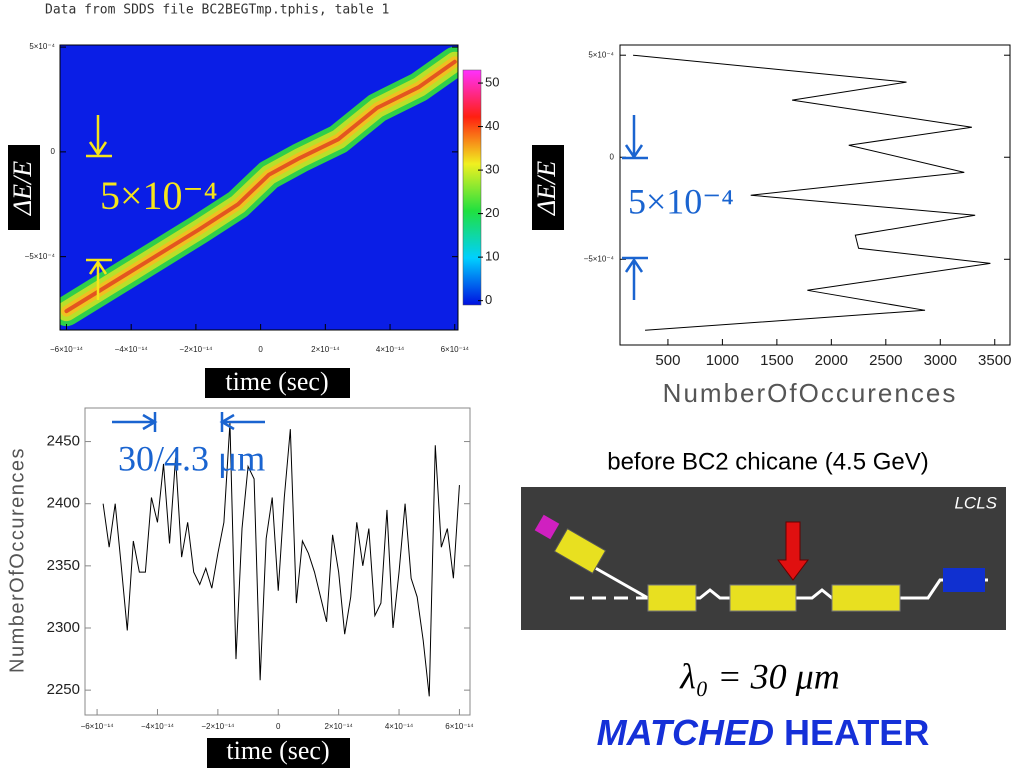 This screenshot has width=1024, height=768. I want to click on y-tick-label: 2350, so click(63, 565).